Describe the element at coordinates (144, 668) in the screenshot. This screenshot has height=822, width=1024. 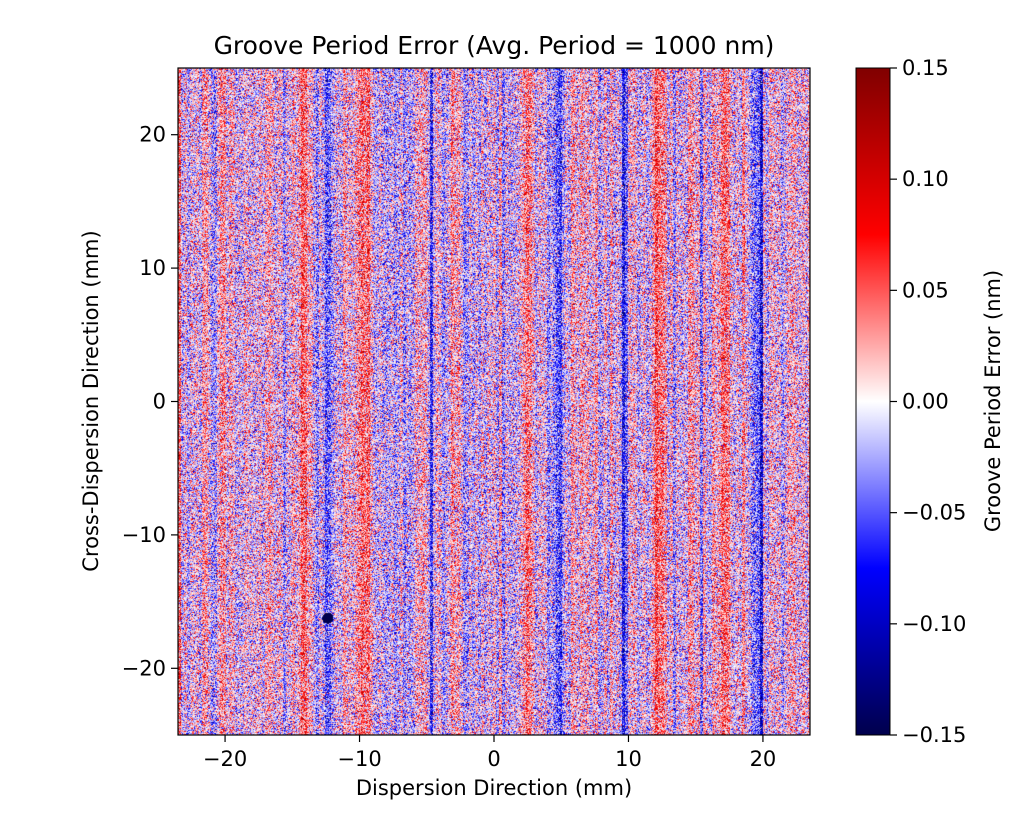
I see `y-tick-label: −20` at that location.